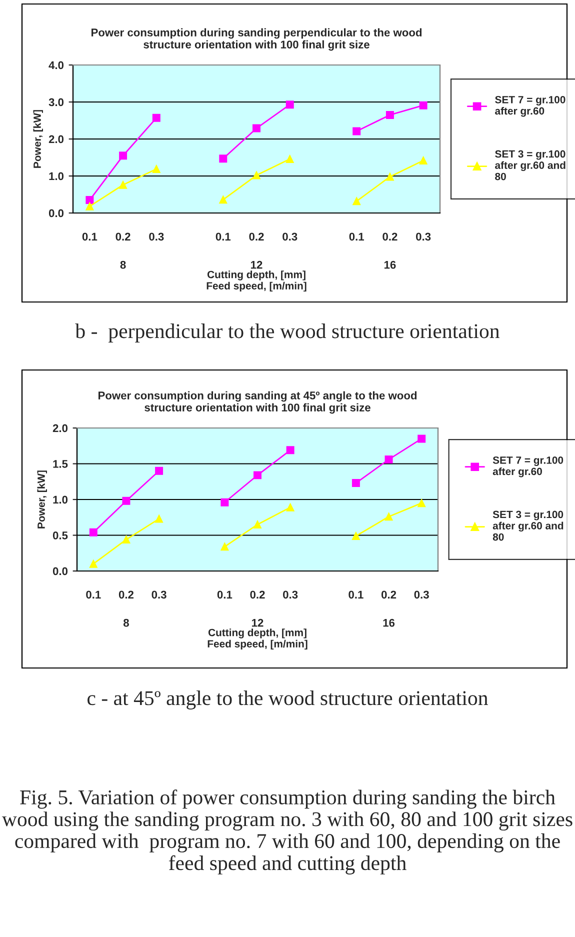 The image size is (575, 937). What do you see at coordinates (257, 39) in the screenshot?
I see `chart-title: Power consumption during sanding perpendicular to the wood structure orientation with 100 final grit size` at bounding box center [257, 39].